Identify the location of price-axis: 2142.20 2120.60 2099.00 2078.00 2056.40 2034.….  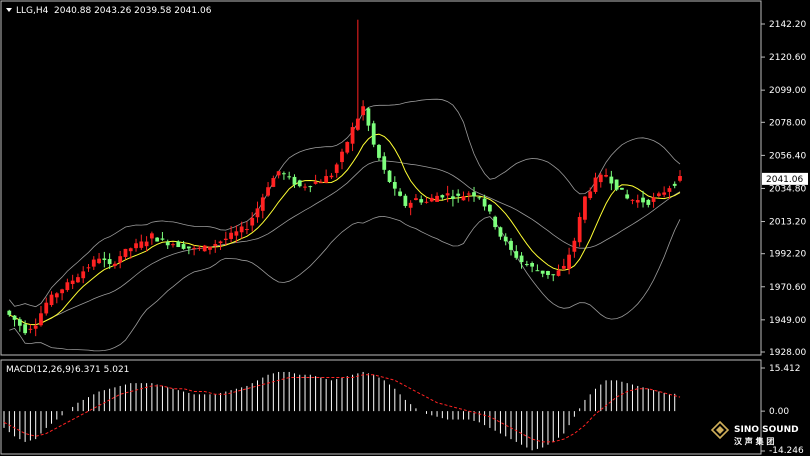
(784, 189).